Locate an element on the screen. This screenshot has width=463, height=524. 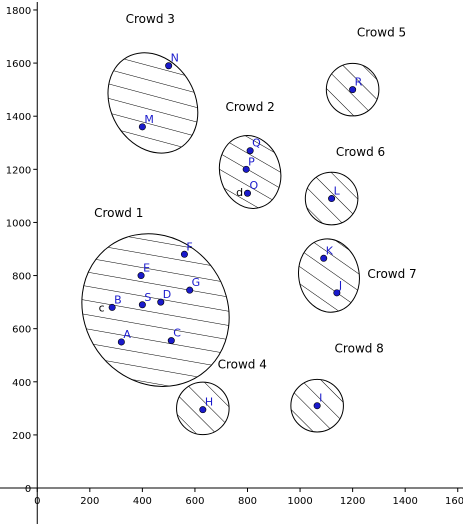
point-label: B is located at coordinates (118, 299).